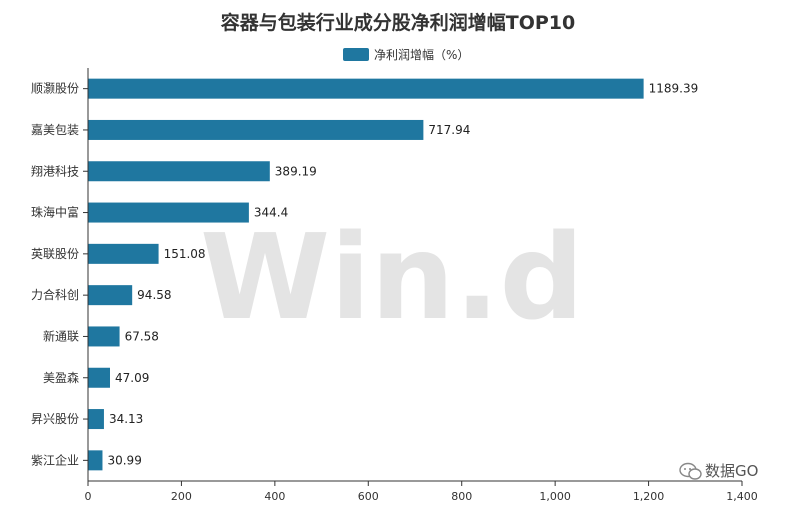  I want to click on category-label: 顺灏股份, so click(55, 88).